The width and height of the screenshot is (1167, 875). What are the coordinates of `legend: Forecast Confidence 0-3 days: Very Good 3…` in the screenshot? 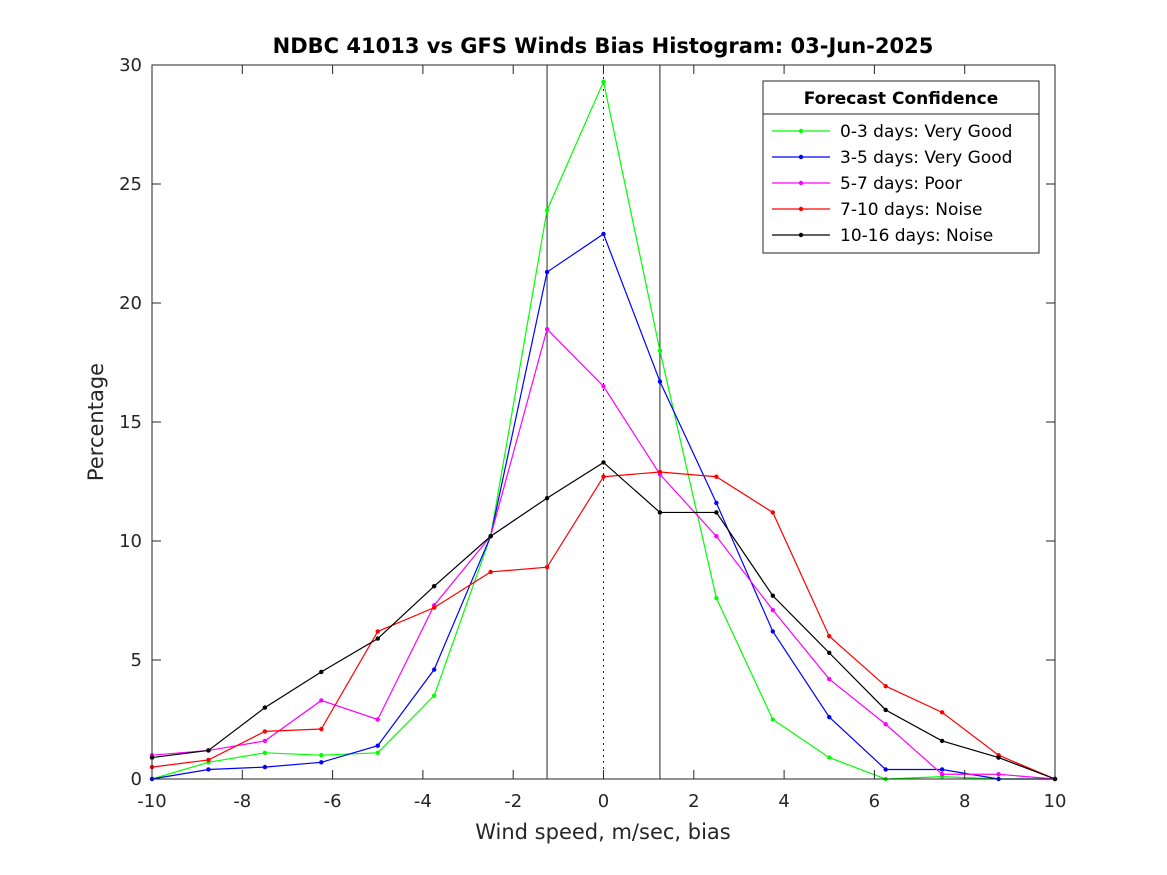 It's located at (901, 167).